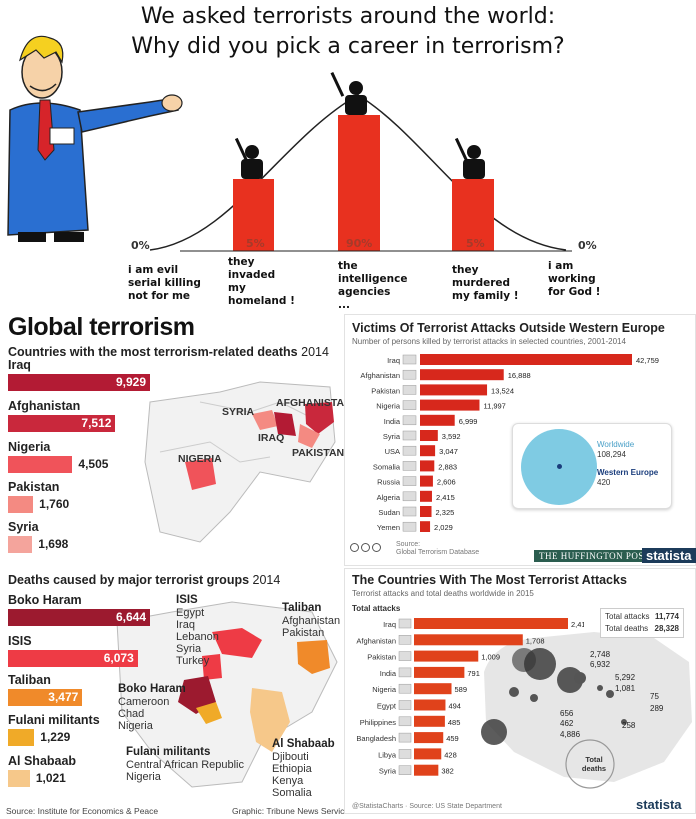 The image size is (696, 819). What do you see at coordinates (309, 436) in the screenshot?
I see `map-pakistan-shape` at bounding box center [309, 436].